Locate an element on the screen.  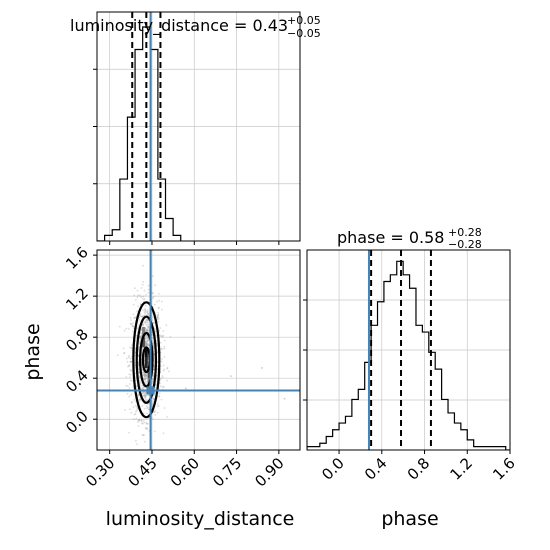
hist-phase-ticks: 0.0 0.4 0.8 1.2 1.6 is located at coordinates (411, 391).